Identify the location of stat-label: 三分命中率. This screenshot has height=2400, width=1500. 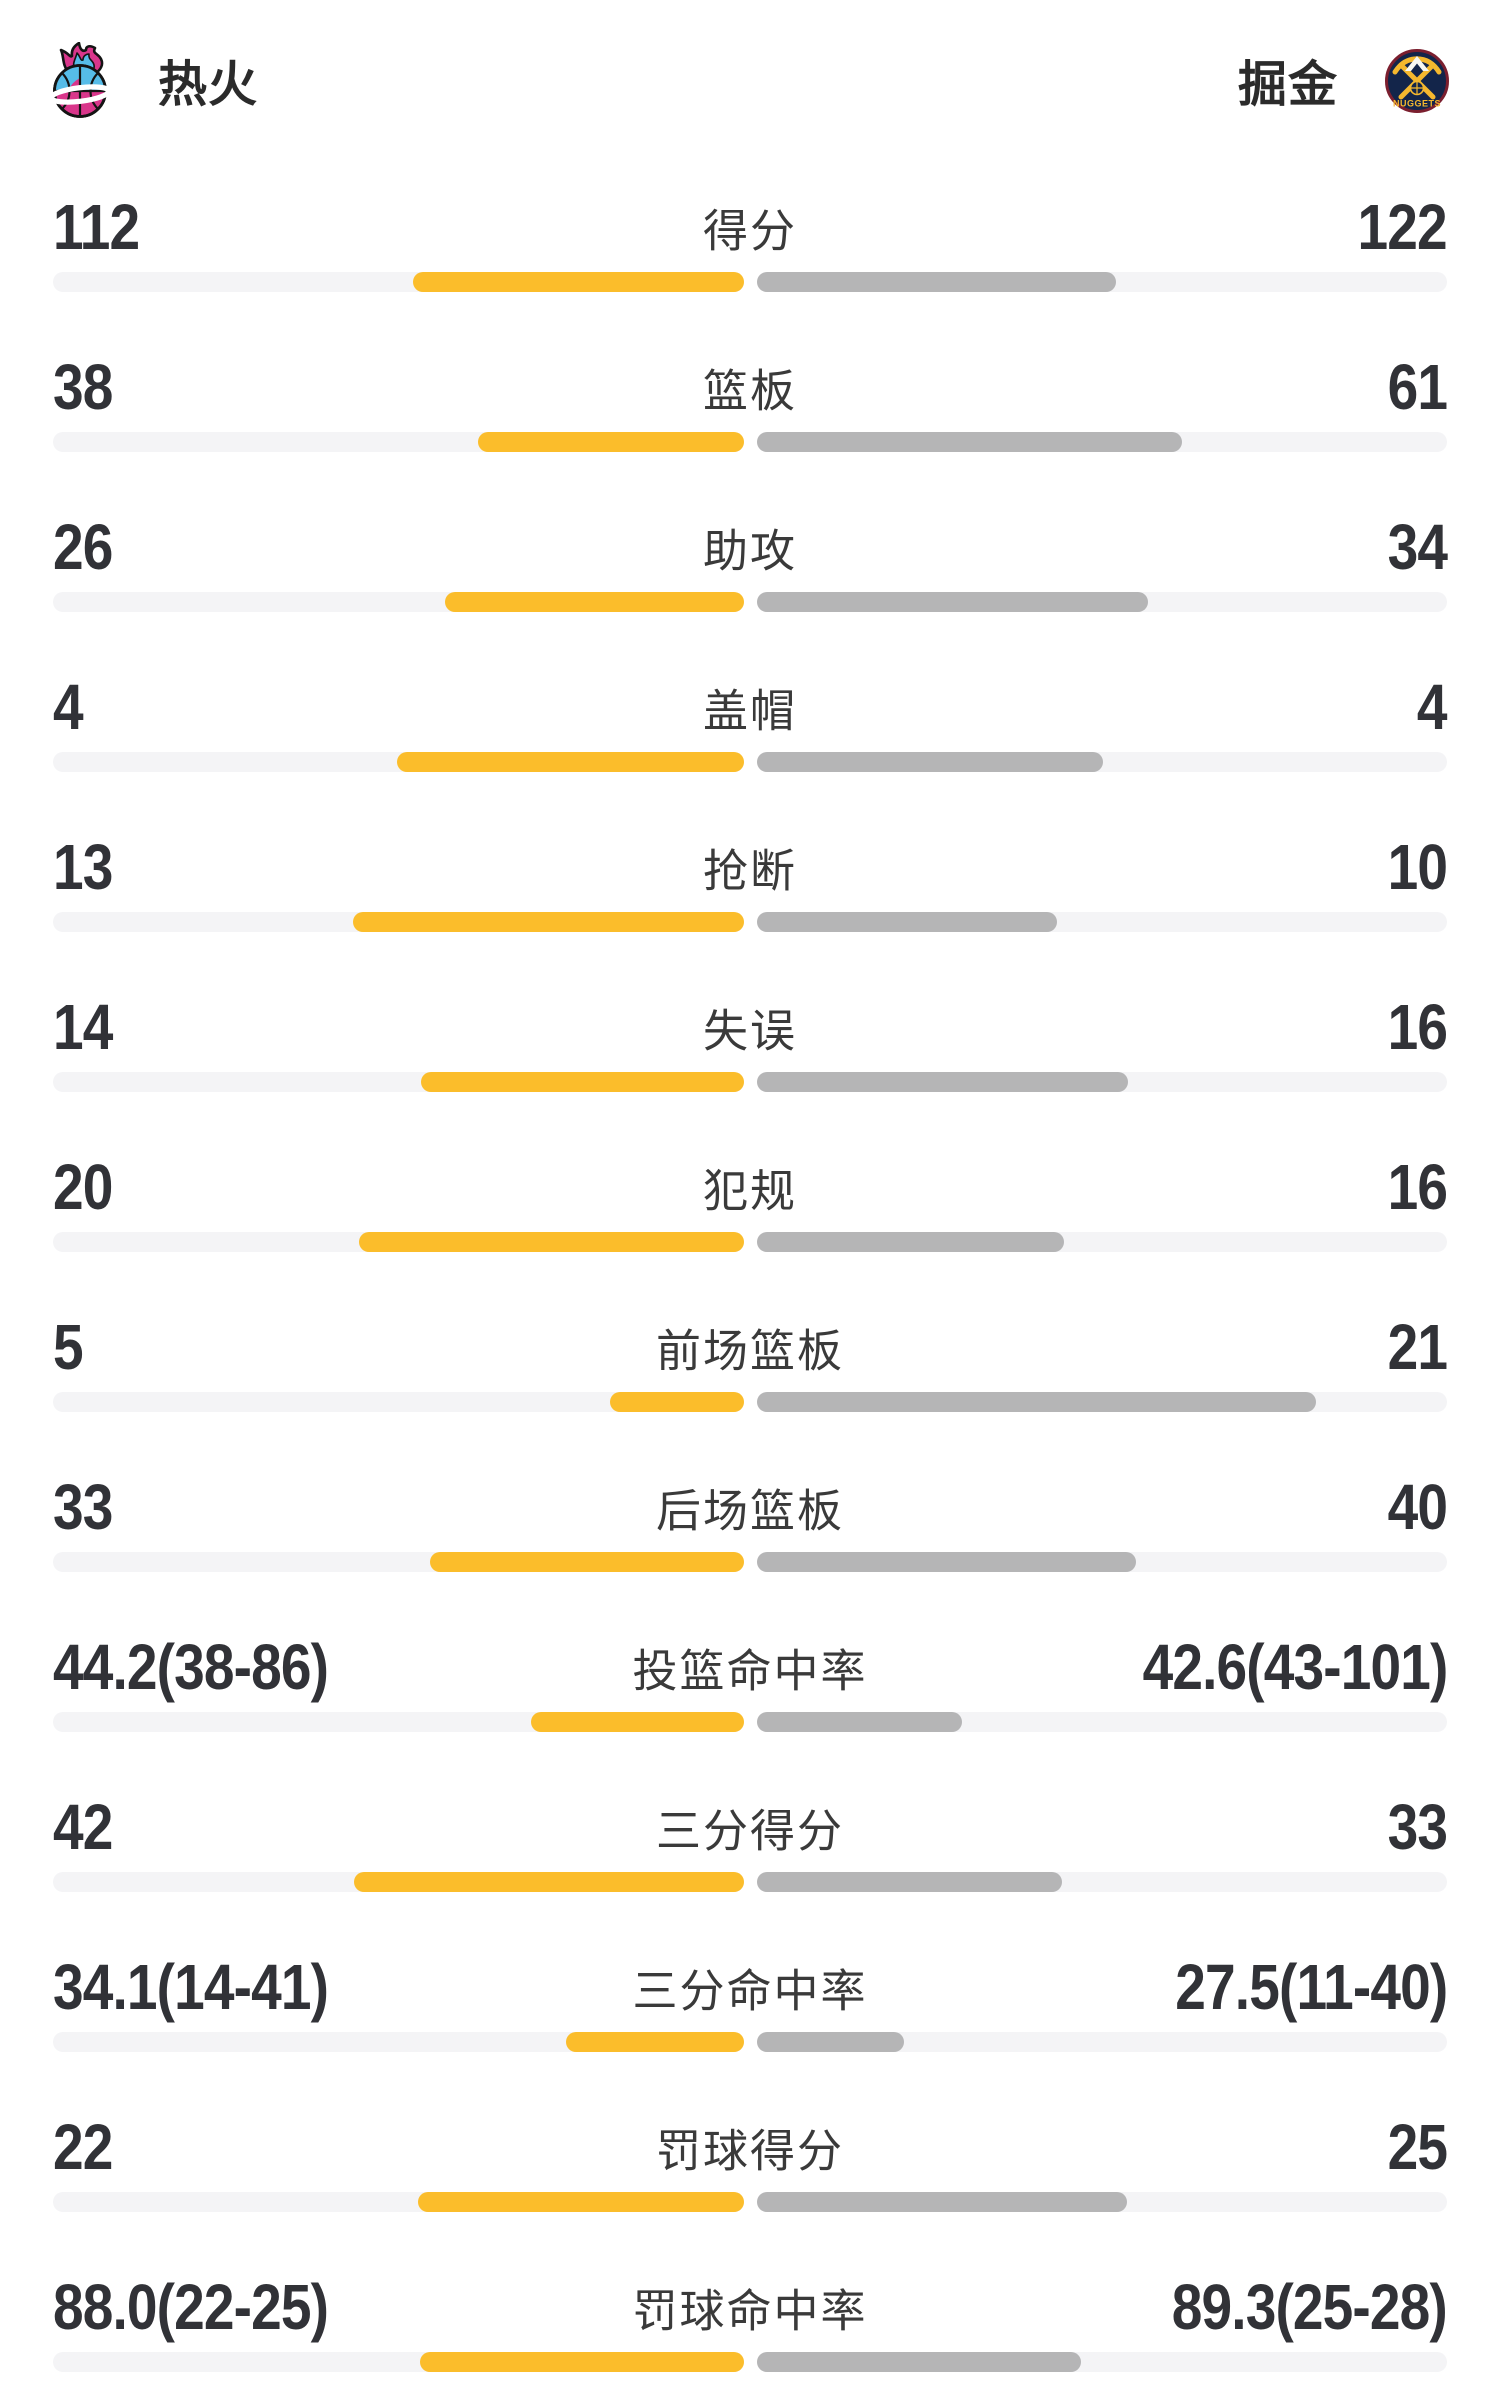
(750, 1991).